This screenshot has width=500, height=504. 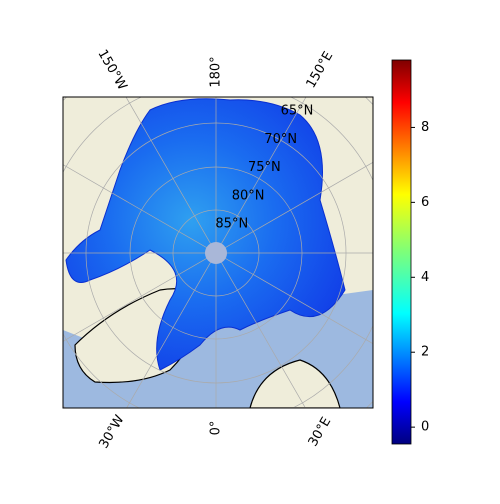 What do you see at coordinates (216, 428) in the screenshot?
I see `lon-label: 0°` at bounding box center [216, 428].